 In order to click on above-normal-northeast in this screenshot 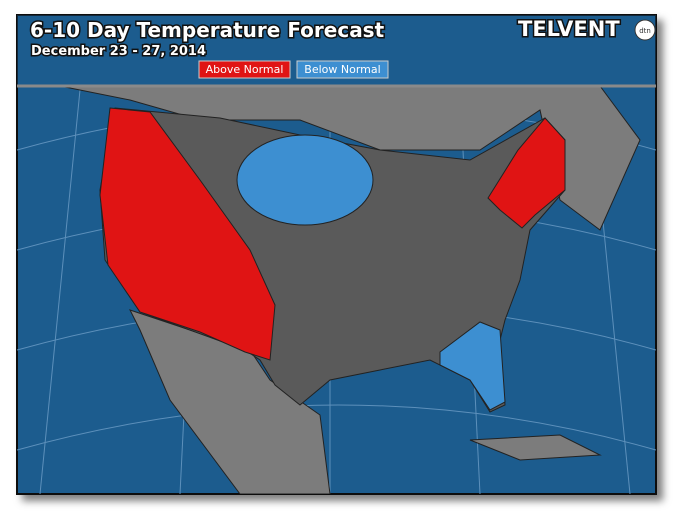, I will do `click(526, 173)`.